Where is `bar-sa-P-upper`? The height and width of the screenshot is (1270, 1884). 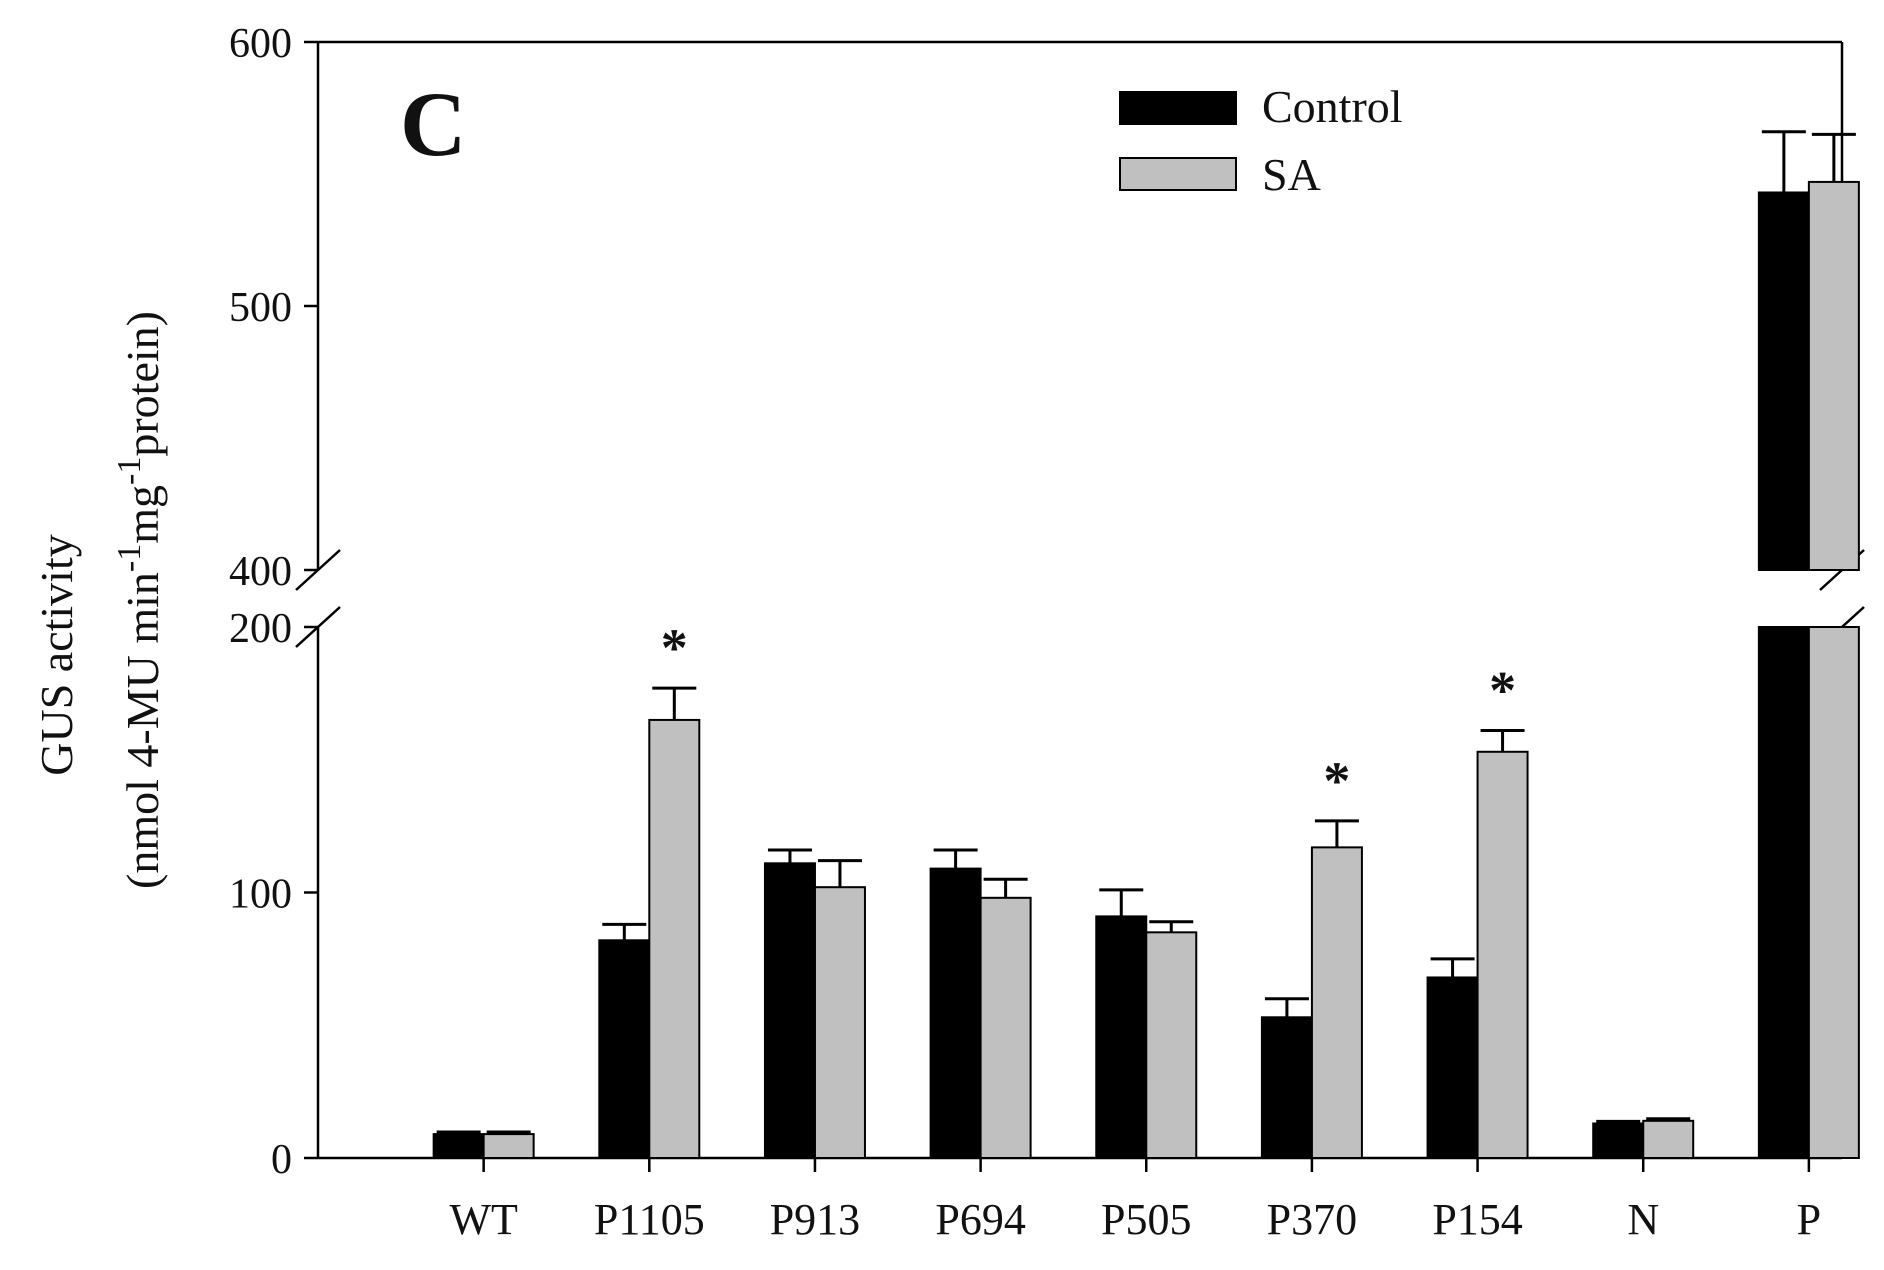 bar-sa-P-upper is located at coordinates (1833, 375).